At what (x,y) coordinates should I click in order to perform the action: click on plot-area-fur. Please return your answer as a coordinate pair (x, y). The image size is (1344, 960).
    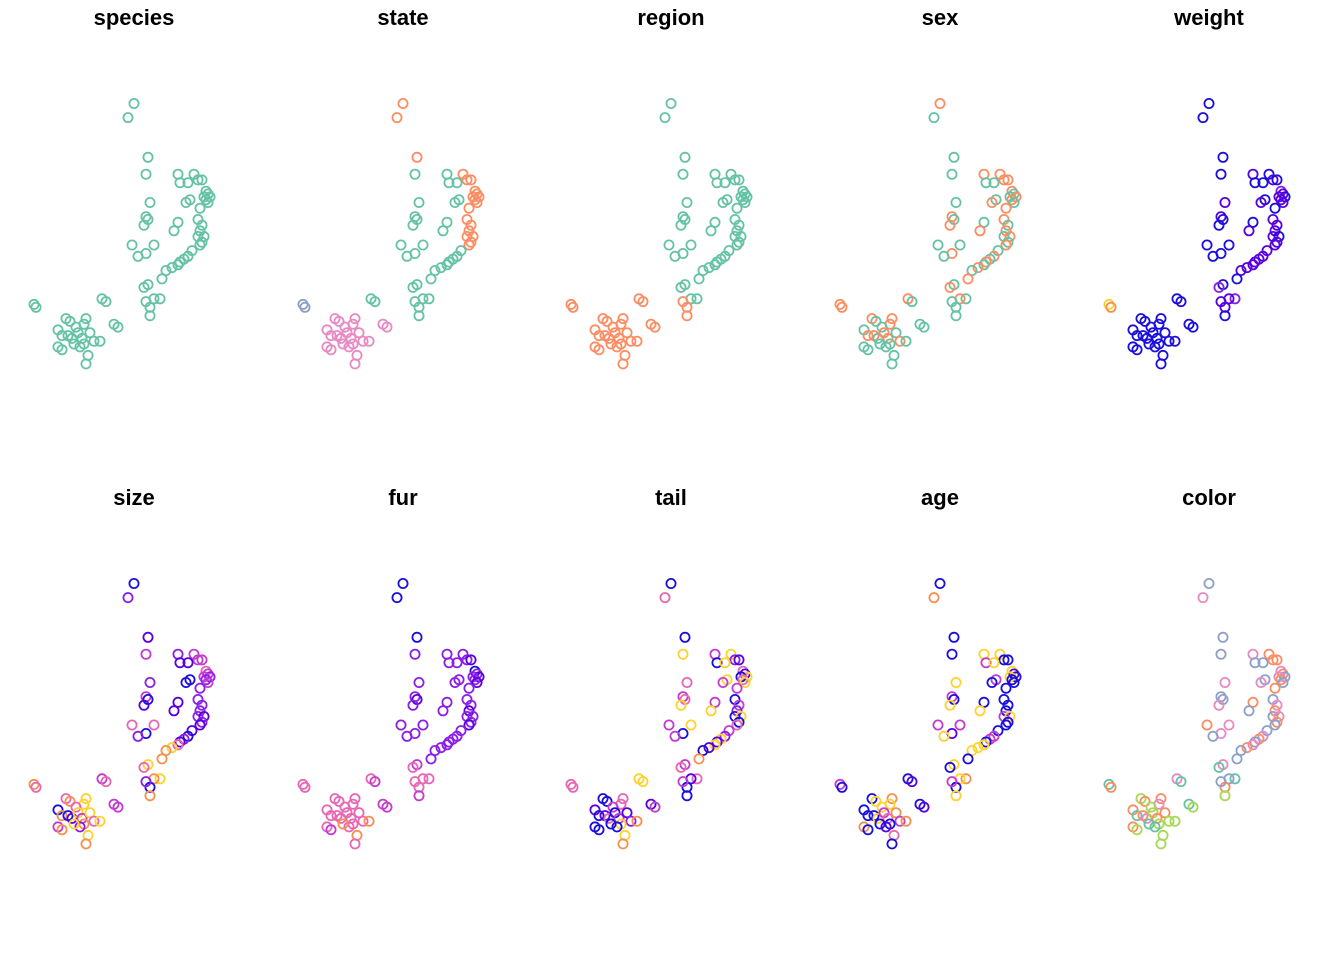
    Looking at the image, I should click on (391, 714).